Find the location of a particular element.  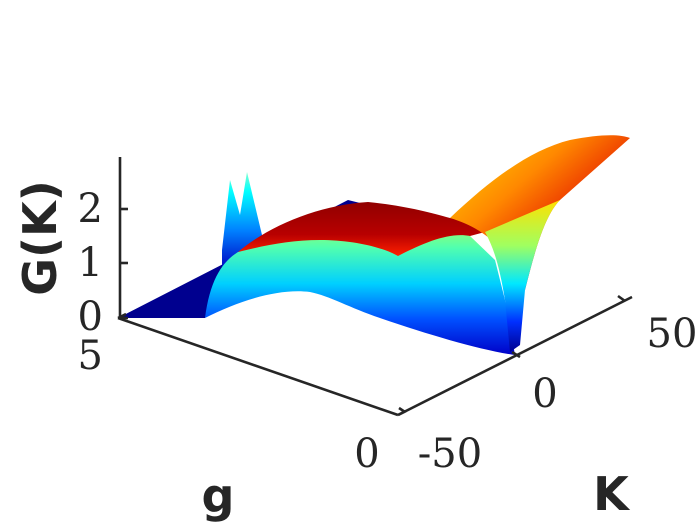

k-tick-label: 0 is located at coordinates (544, 394).